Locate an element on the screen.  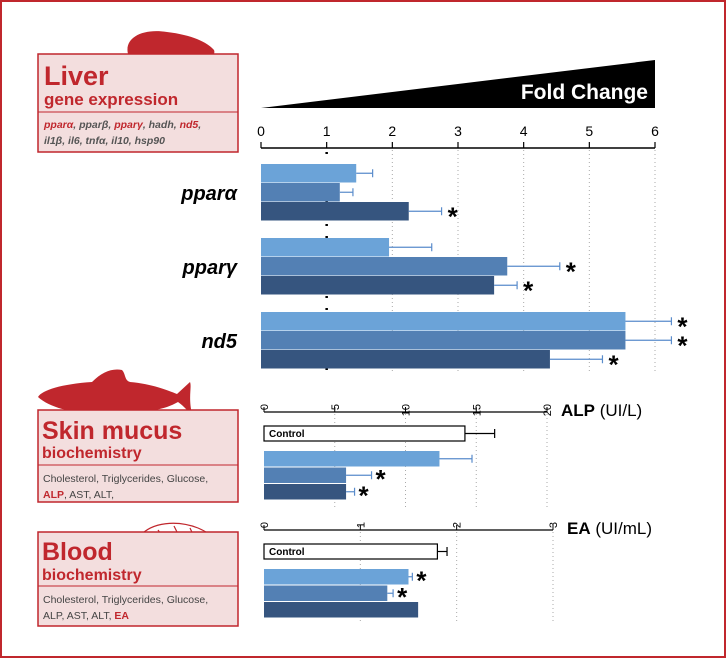
fold-change-tick-label-6: 6 is located at coordinates (655, 131).